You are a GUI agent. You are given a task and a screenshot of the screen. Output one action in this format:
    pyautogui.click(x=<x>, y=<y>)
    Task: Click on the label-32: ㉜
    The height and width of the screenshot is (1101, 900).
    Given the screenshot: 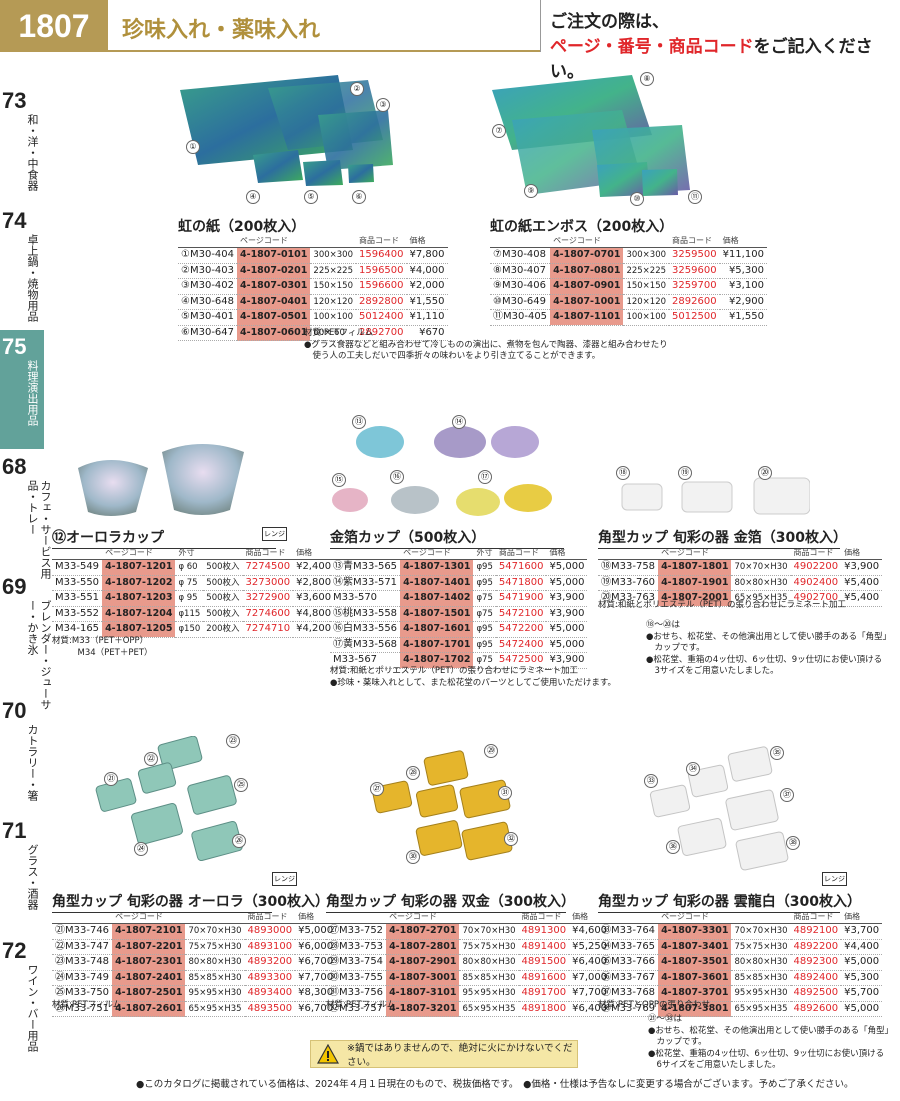 What is the action you would take?
    pyautogui.click(x=511, y=839)
    